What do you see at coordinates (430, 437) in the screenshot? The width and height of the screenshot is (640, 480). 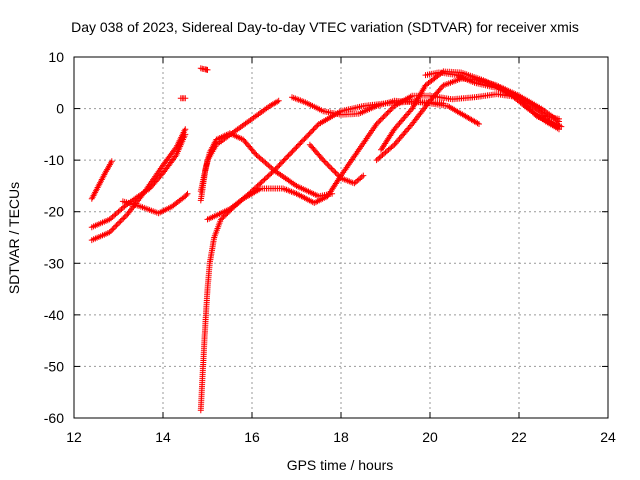 I see `x-tick-label: 20` at bounding box center [430, 437].